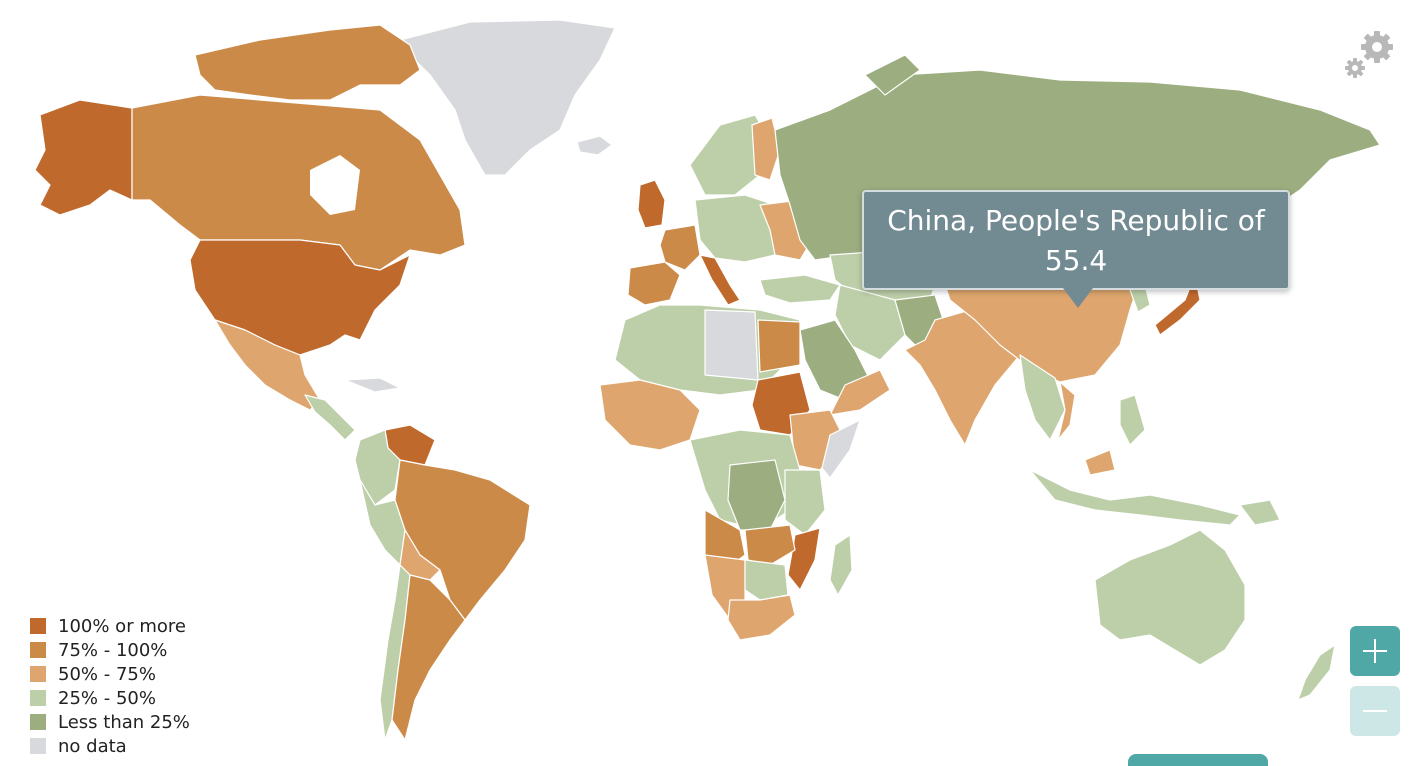  I want to click on legend-item-75-100: 75% - 100%, so click(110, 650).